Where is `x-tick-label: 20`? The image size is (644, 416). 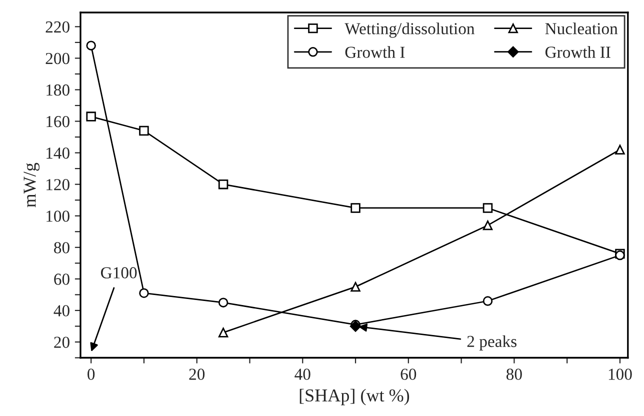
x-tick-label: 20 is located at coordinates (197, 374).